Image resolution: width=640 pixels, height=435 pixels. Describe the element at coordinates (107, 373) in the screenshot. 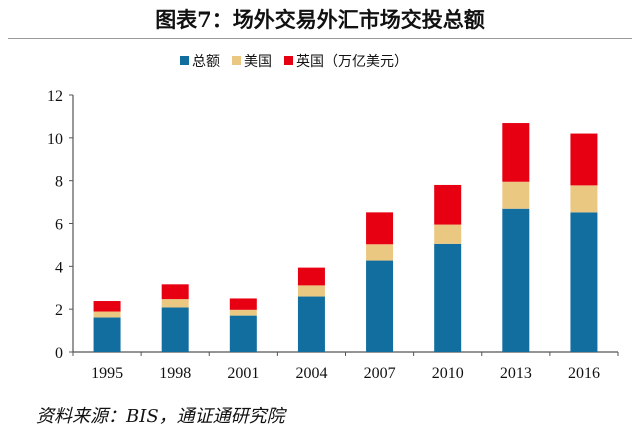

I see `x-tick-label: 1995` at that location.